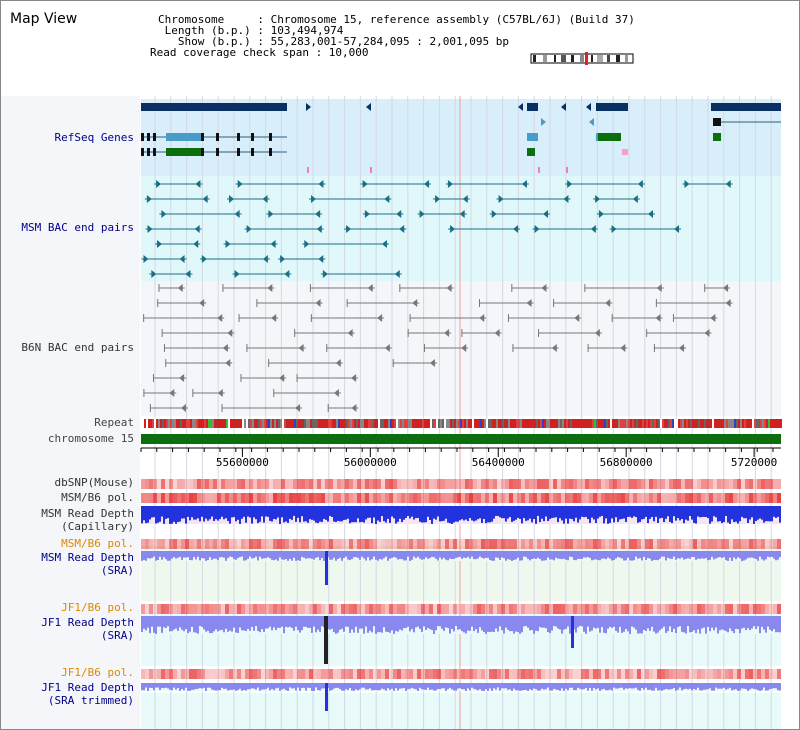 The height and width of the screenshot is (730, 800). What do you see at coordinates (608, 58) in the screenshot?
I see `ideogram-band` at bounding box center [608, 58].